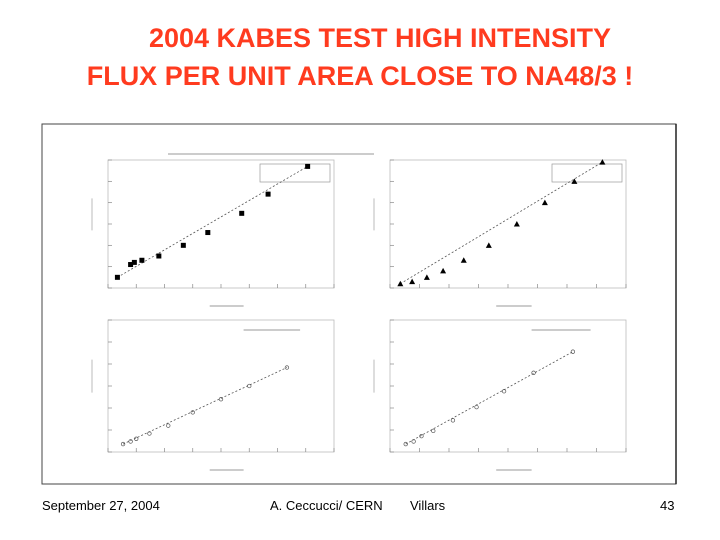  What do you see at coordinates (380, 38) in the screenshot?
I see `slide-title-line-1: 2004 KABES TEST HIGH INTENSITY` at bounding box center [380, 38].